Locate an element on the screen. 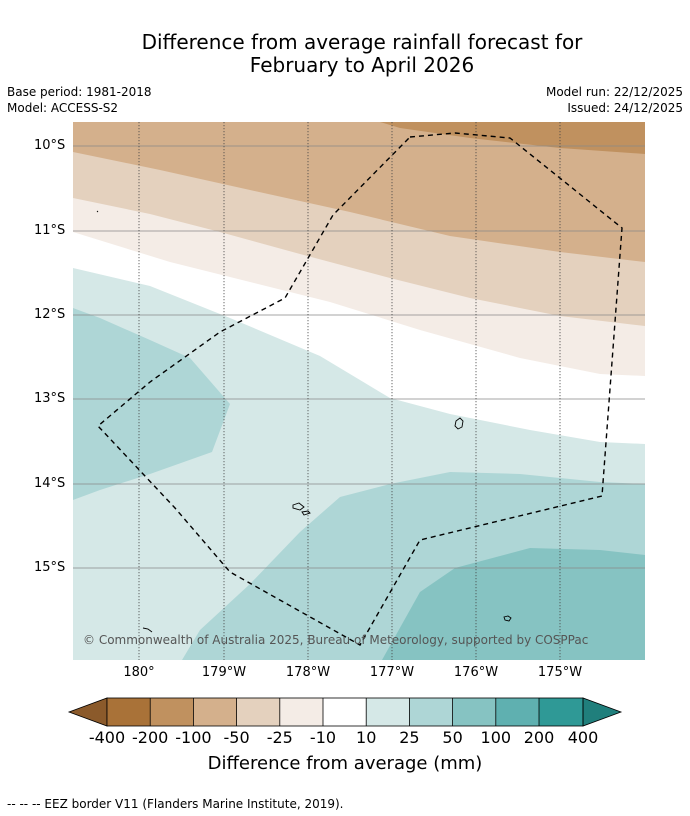 The height and width of the screenshot is (816, 690). lon-label-175w: 175°W is located at coordinates (560, 672).